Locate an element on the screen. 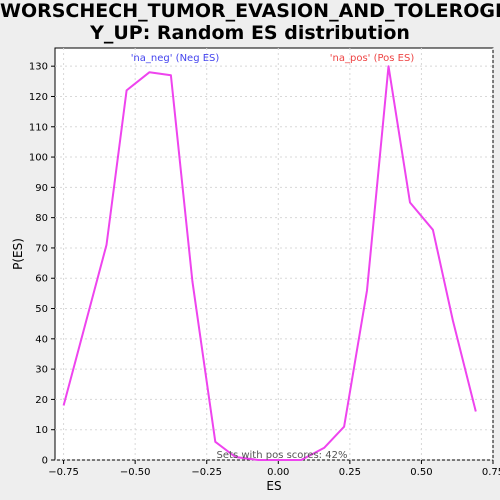 The image size is (500, 500). y-tick-label: 10 is located at coordinates (41, 430).